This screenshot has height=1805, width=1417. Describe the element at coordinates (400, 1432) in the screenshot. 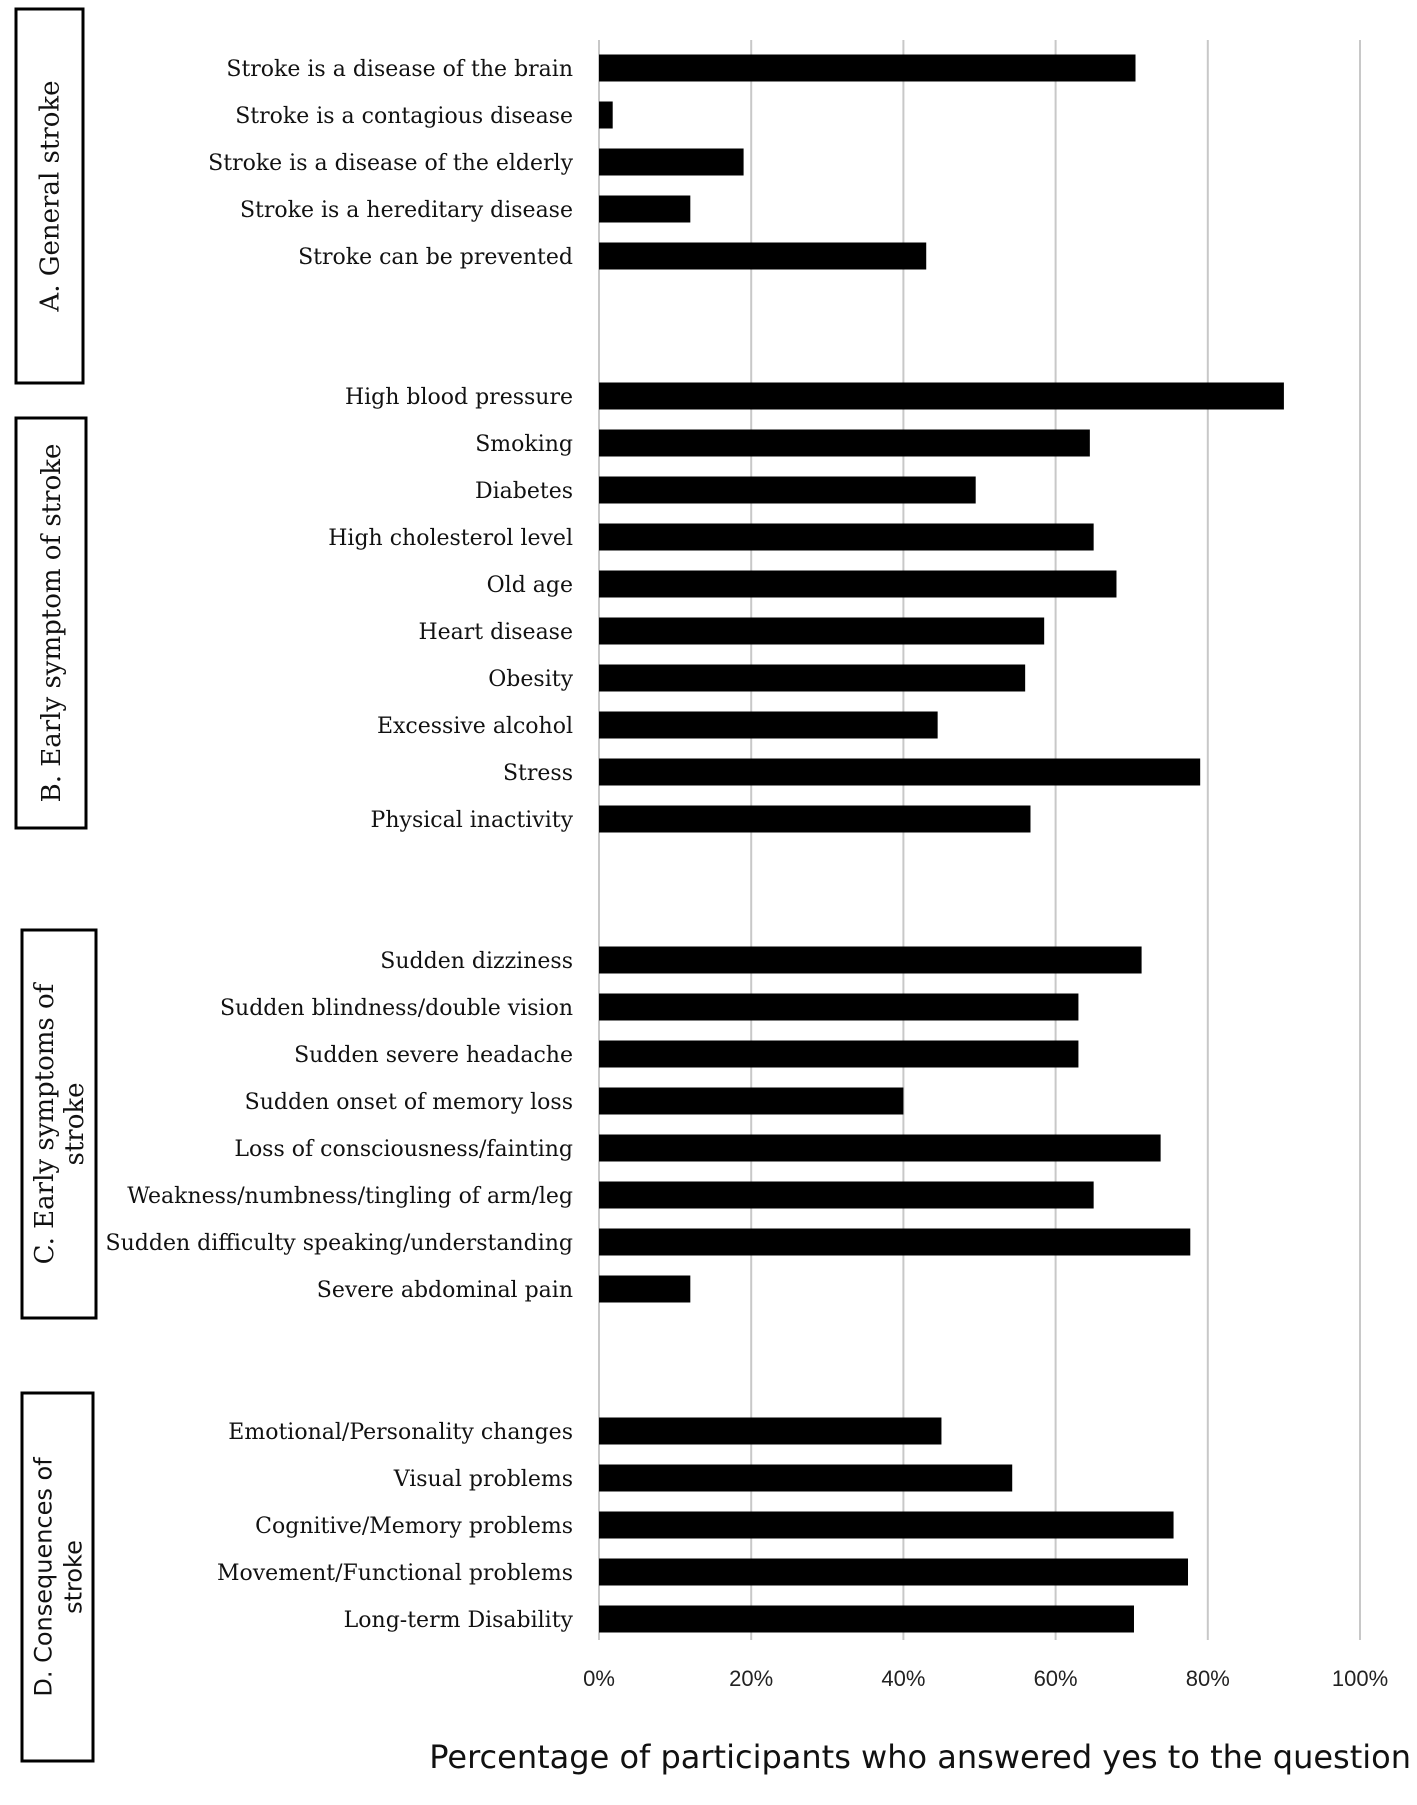

I see `category-label: Emotional/Personality changes` at that location.